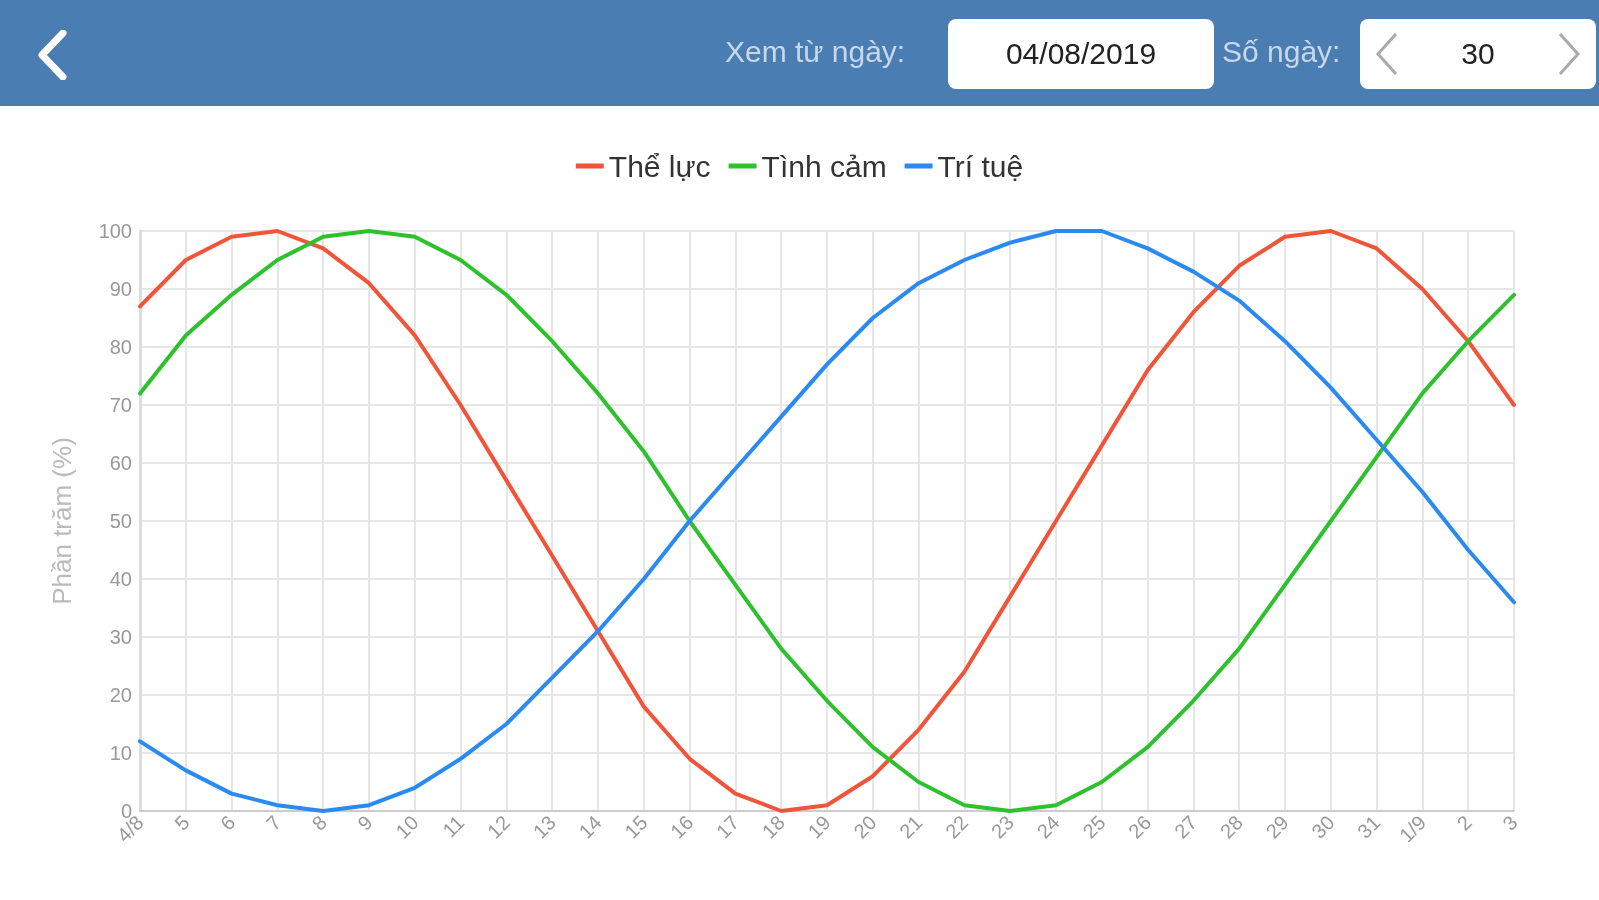 This screenshot has width=1599, height=900. What do you see at coordinates (227, 823) in the screenshot?
I see `x-tick-label: 6` at bounding box center [227, 823].